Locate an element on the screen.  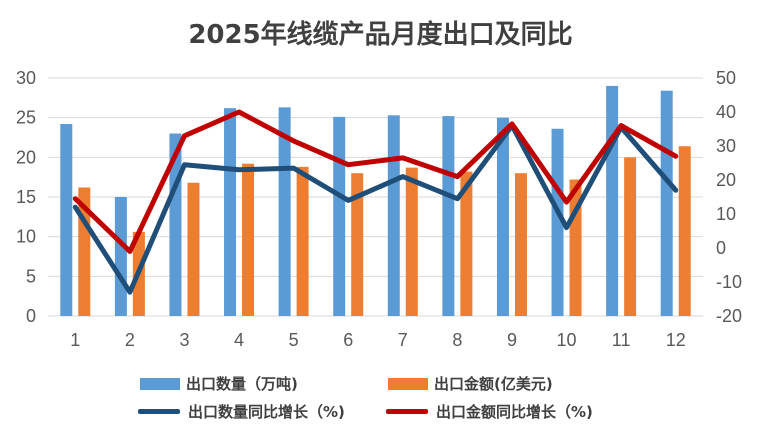
legend-item-value-yoy: 出口金额同比增长（%) is located at coordinates (489, 411).